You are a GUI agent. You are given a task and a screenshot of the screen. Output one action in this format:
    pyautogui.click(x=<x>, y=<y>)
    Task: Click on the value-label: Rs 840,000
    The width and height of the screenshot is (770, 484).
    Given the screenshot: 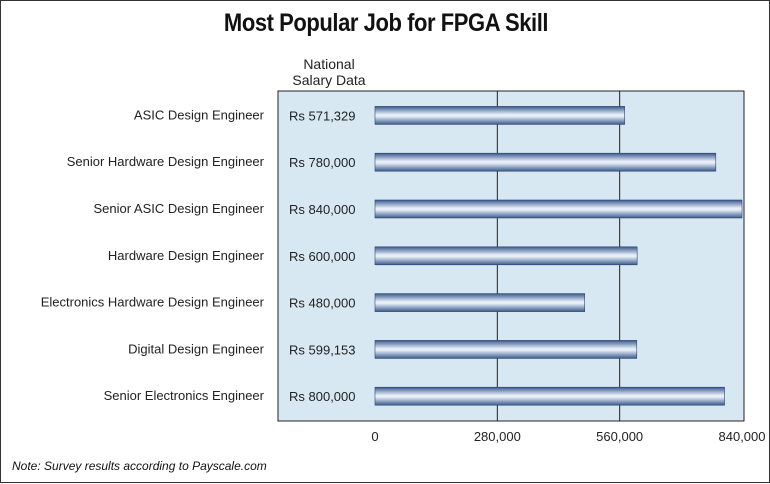 What is the action you would take?
    pyautogui.click(x=322, y=209)
    